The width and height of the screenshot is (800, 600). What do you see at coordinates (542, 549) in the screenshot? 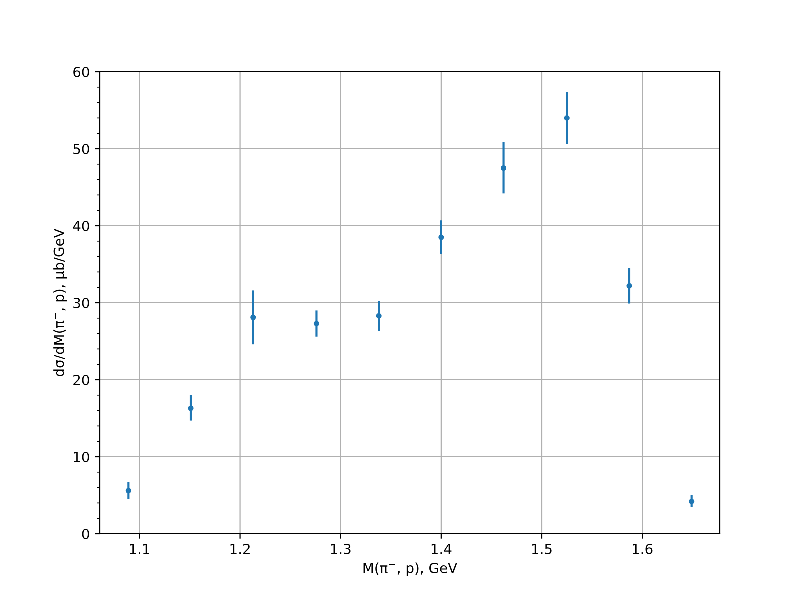
I see `x-tick-label: 1.5` at bounding box center [542, 549].